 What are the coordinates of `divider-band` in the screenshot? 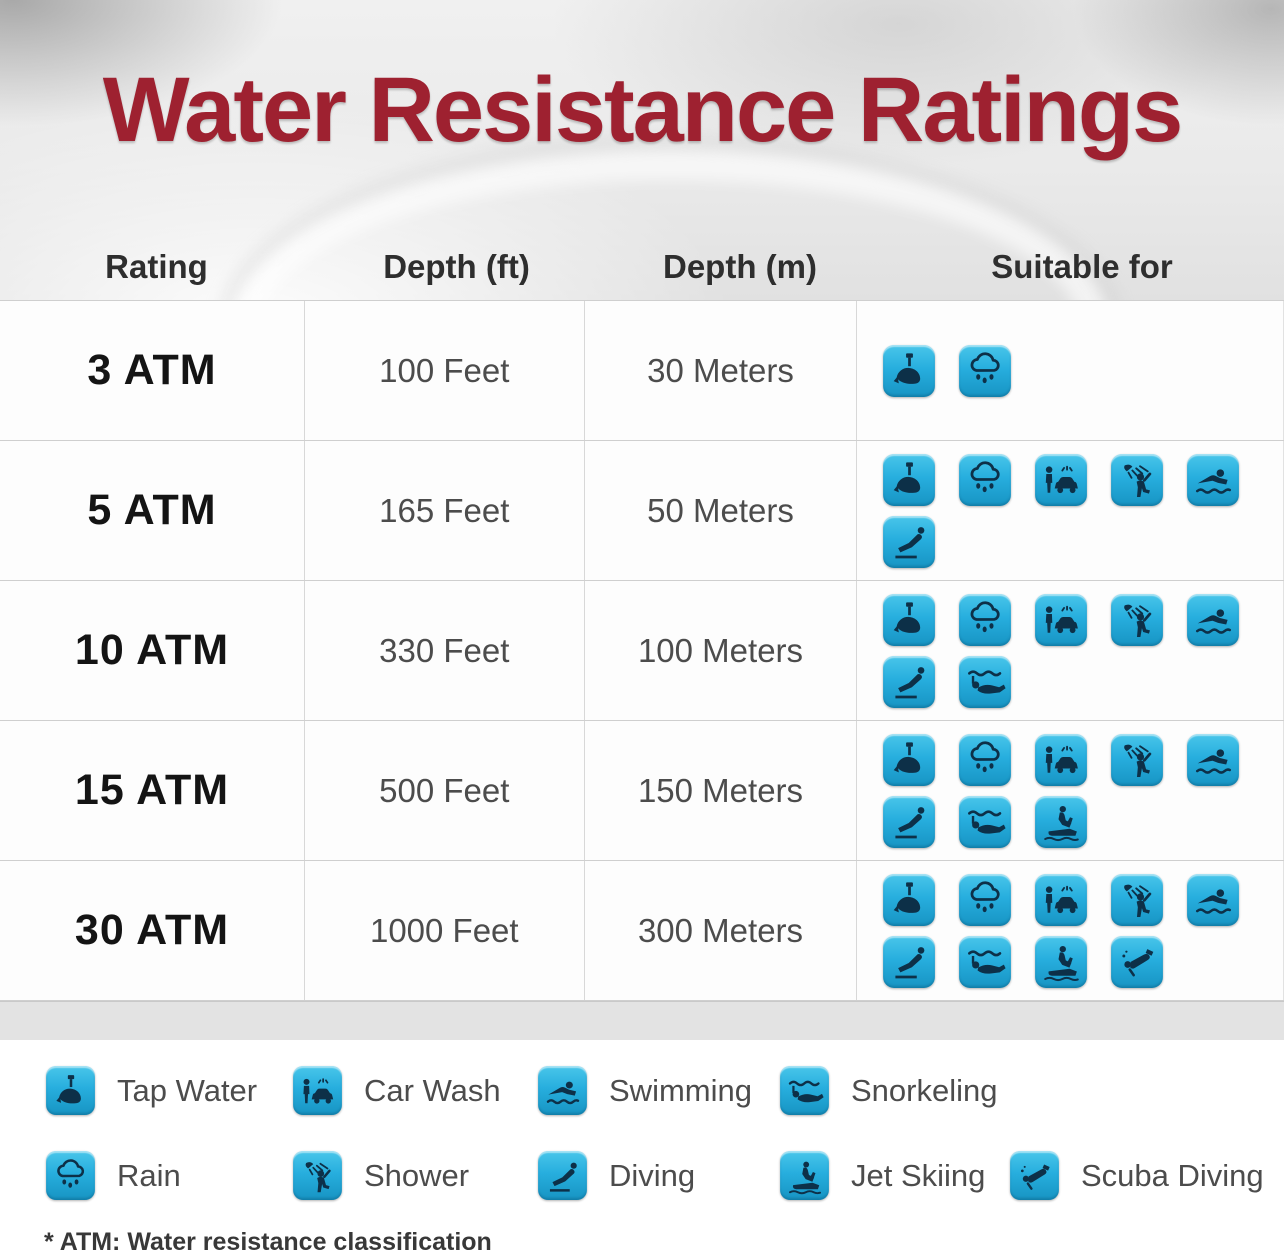 It's located at (642, 1020).